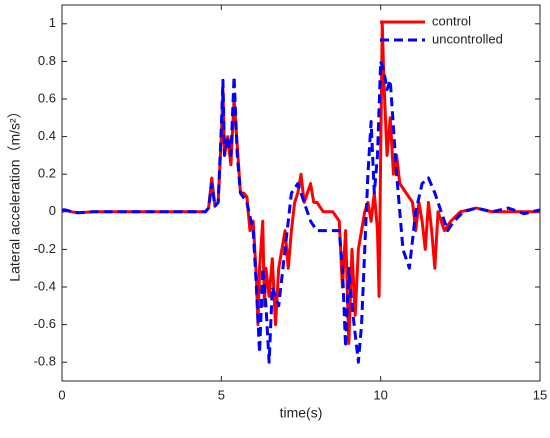  I want to click on x-tick-label: 10, so click(380, 394).